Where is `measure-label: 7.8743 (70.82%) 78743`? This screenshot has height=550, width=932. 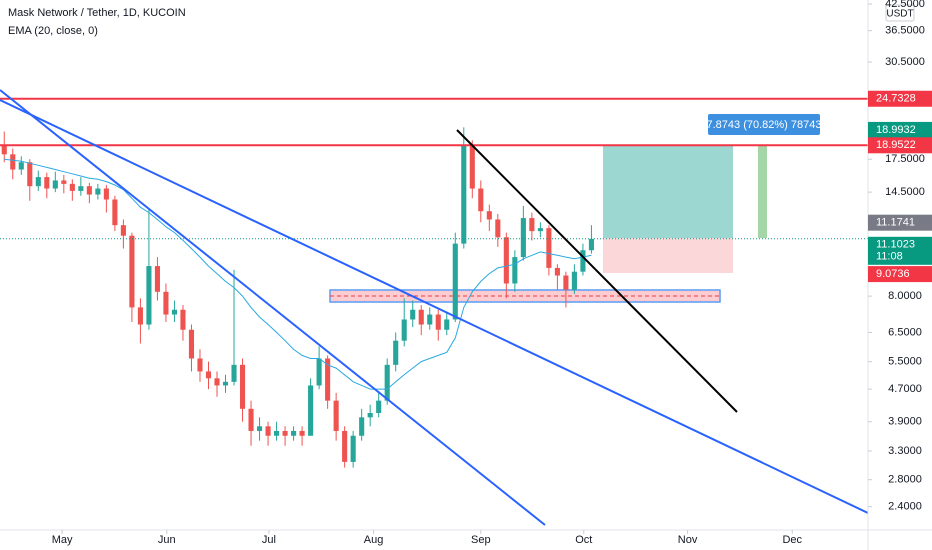
measure-label: 7.8743 (70.82%) 78743 is located at coordinates (764, 125).